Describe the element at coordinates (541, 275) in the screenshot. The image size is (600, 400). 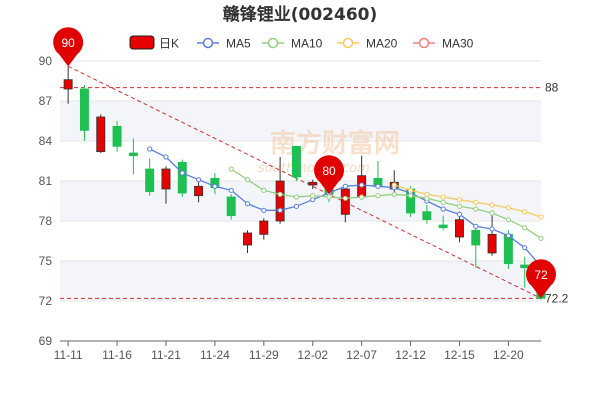
I see `marker-label: 72` at that location.